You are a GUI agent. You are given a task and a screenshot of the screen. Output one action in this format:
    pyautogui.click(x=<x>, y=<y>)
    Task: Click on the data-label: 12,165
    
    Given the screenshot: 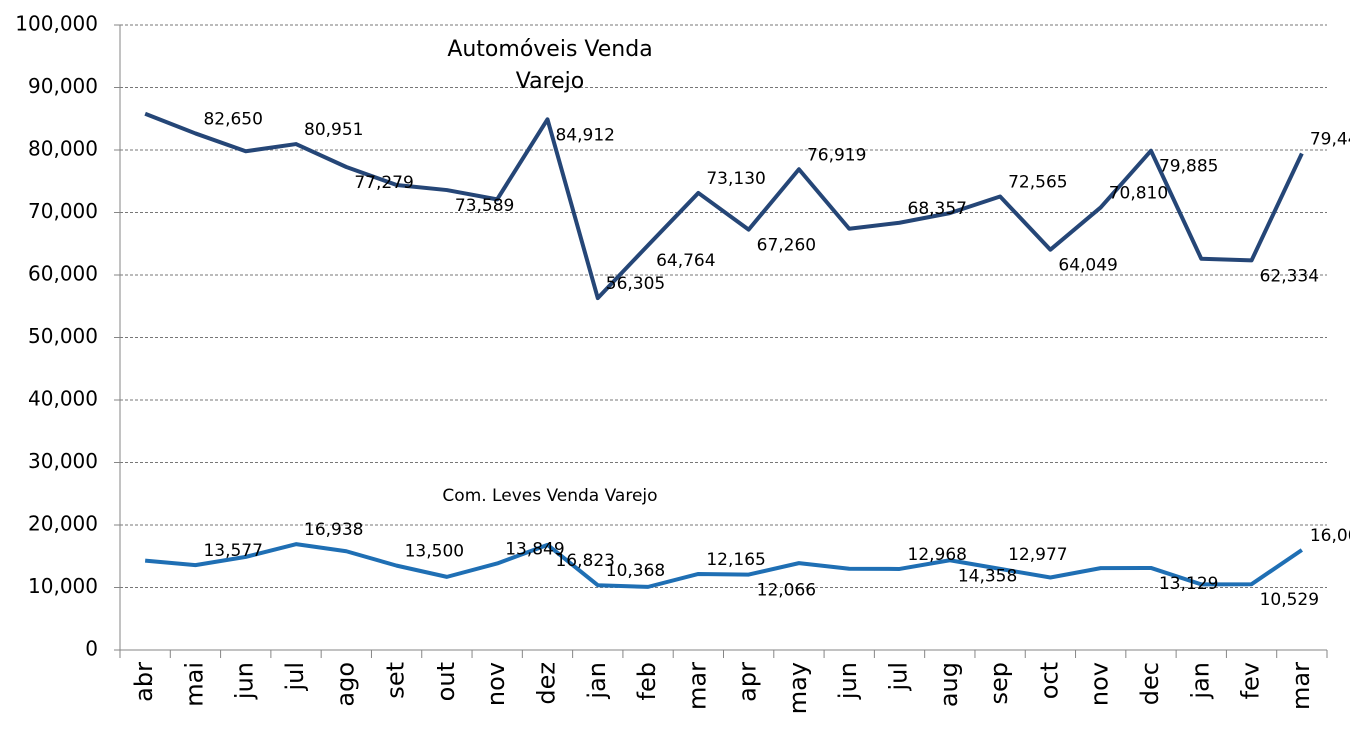 What is the action you would take?
    pyautogui.click(x=735, y=560)
    